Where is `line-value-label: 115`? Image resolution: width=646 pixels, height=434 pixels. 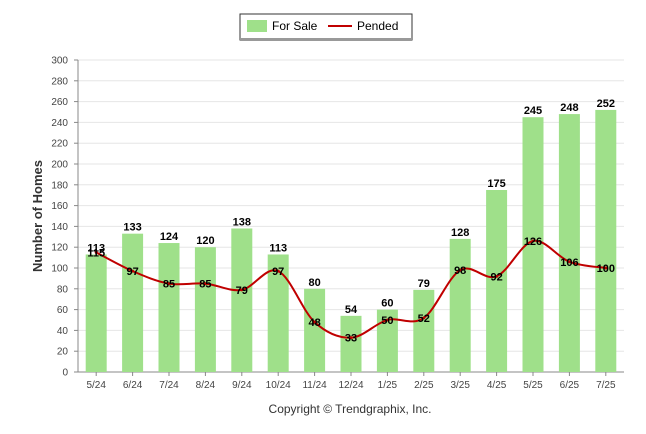 line-value-label: 115 is located at coordinates (96, 253).